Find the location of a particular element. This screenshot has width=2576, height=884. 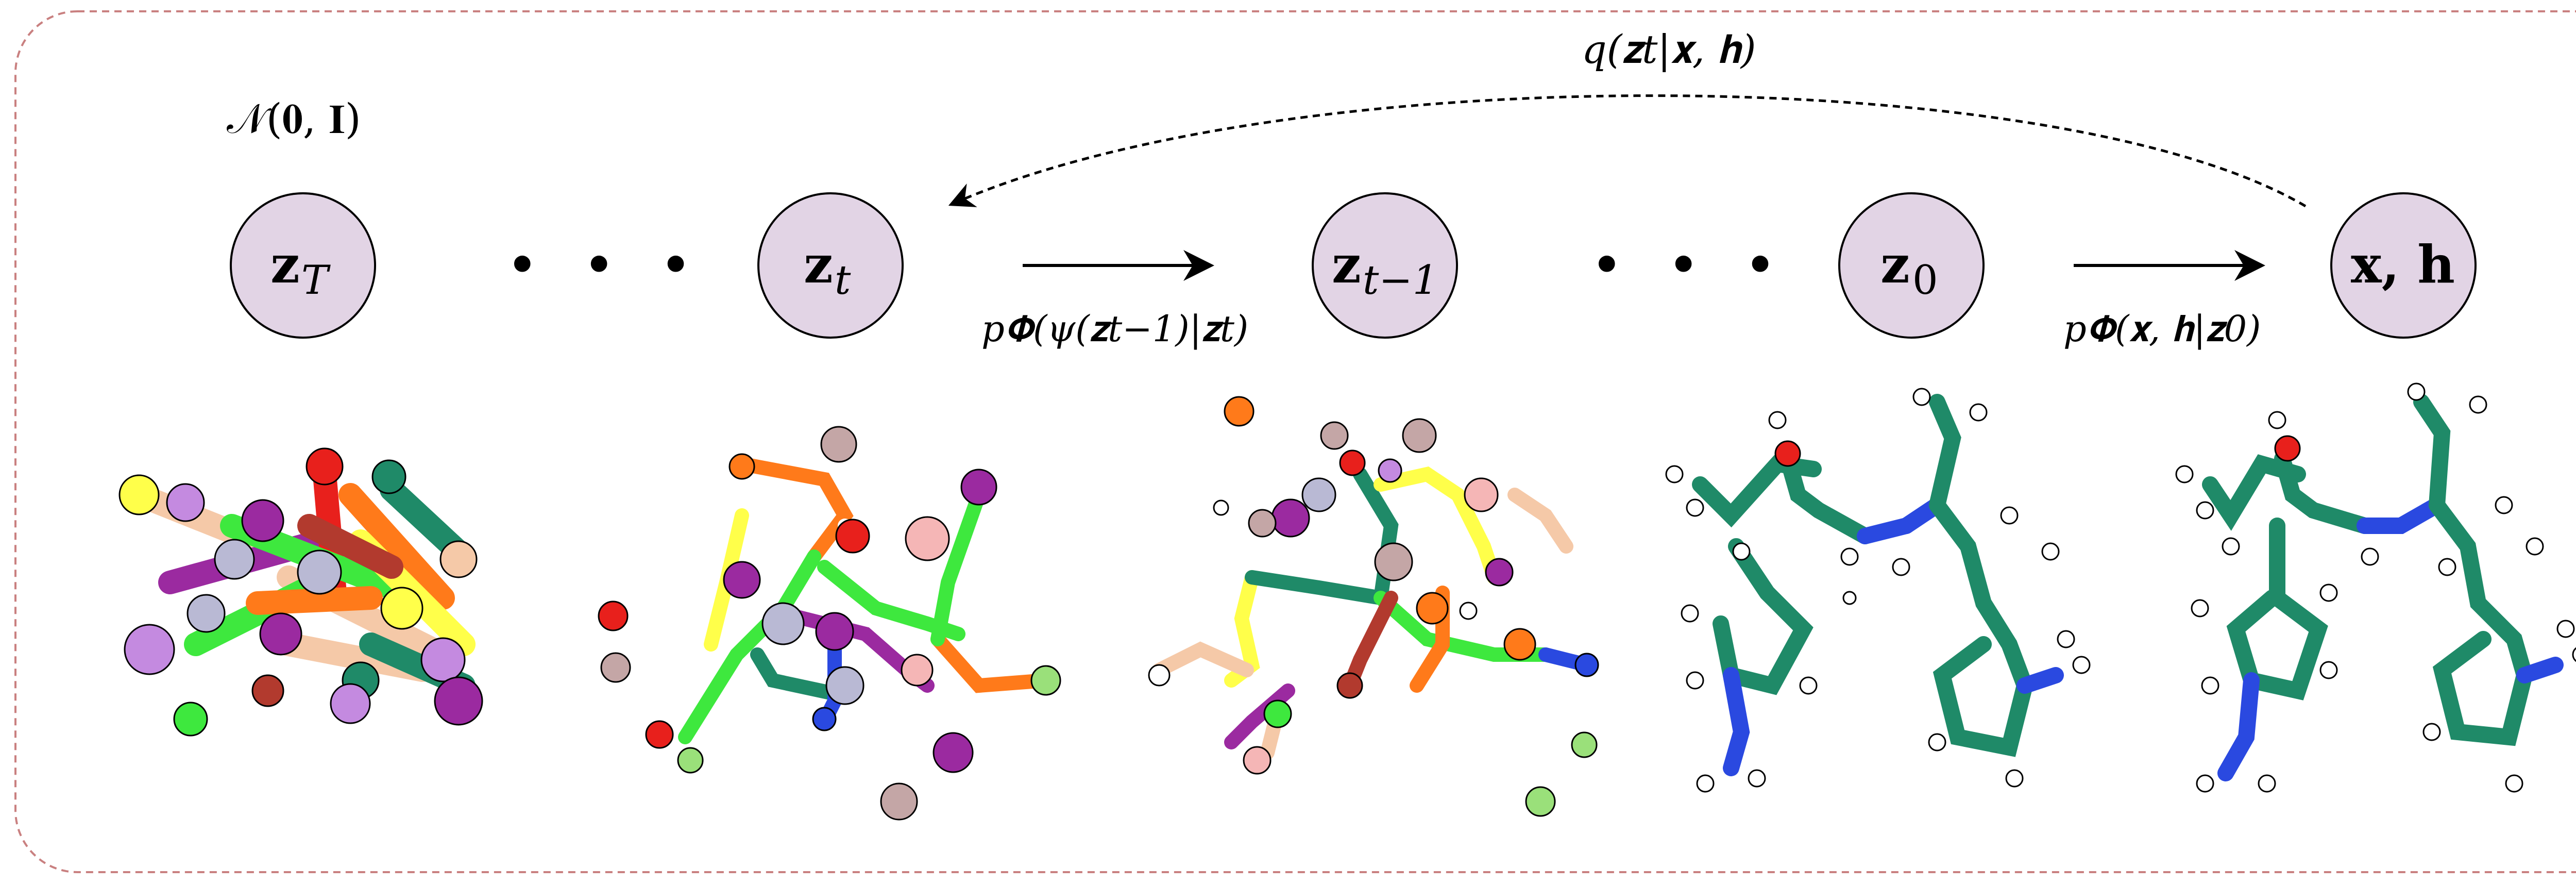

svg-text: 0 is located at coordinates (1925, 280).